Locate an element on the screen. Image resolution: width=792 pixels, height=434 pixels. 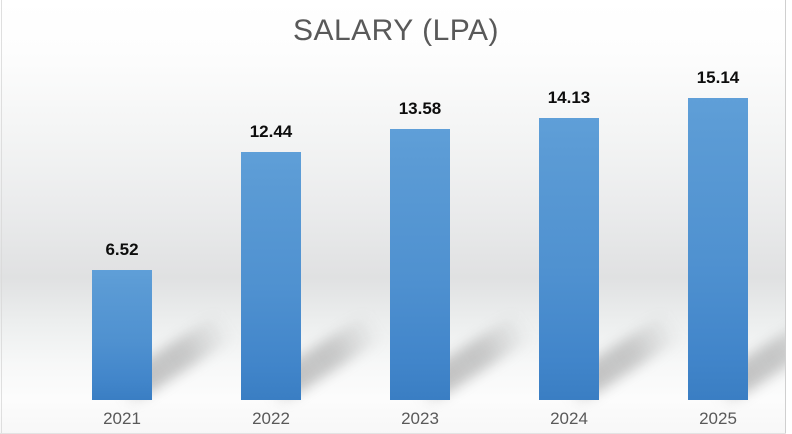
x-axis-label-2024: 2024 is located at coordinates (569, 418).